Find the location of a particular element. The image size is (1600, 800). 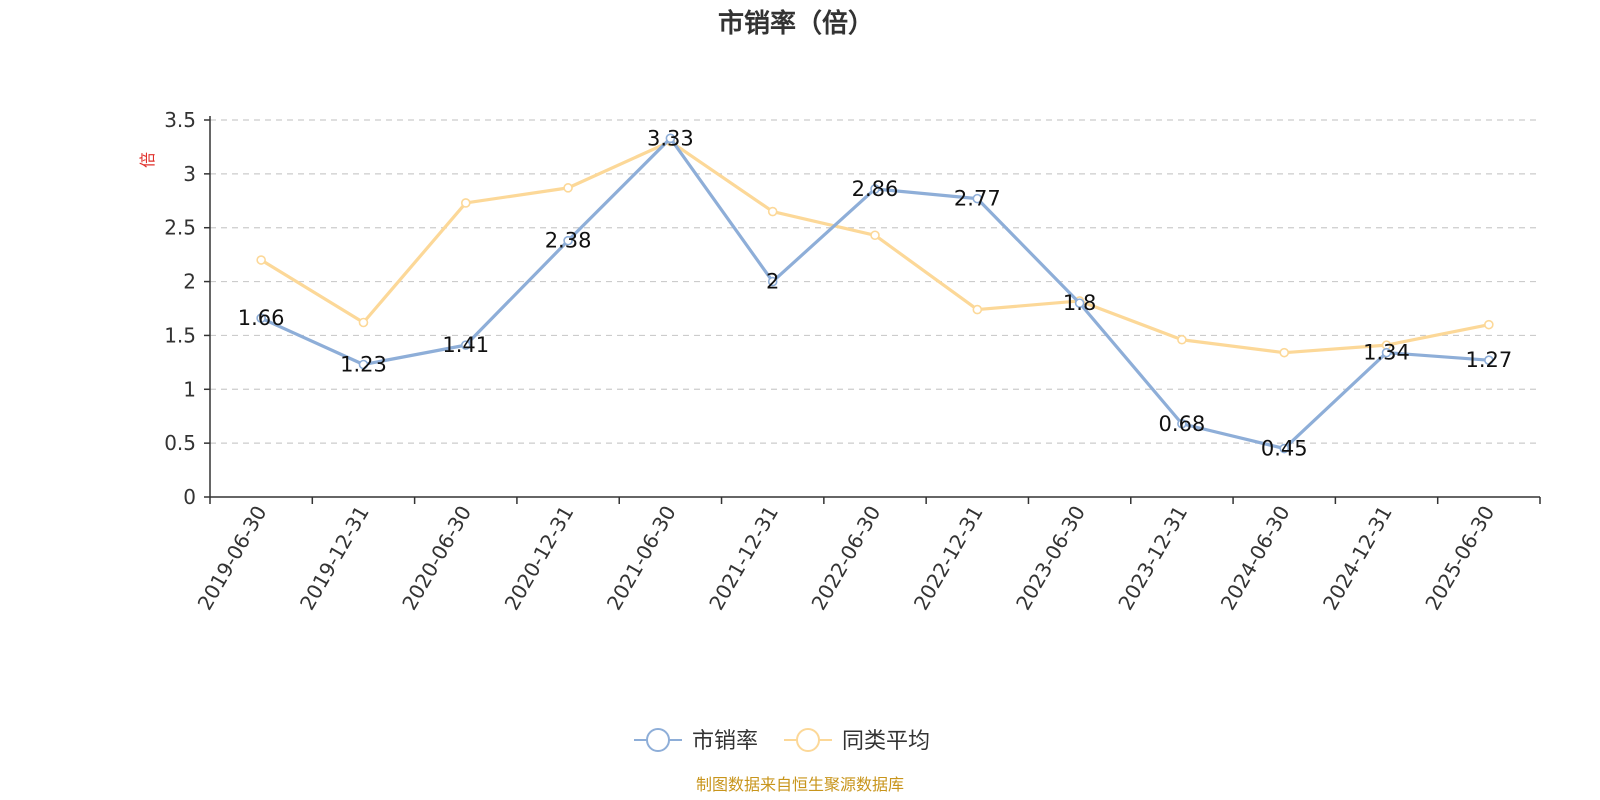

legend-label: 市销率 is located at coordinates (725, 741).